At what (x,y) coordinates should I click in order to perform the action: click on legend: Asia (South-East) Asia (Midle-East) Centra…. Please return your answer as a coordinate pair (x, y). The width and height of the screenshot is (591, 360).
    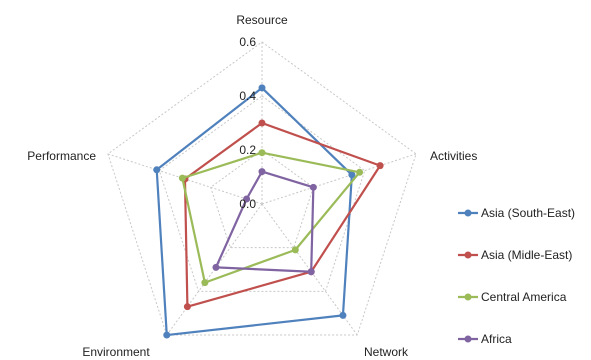
    Looking at the image, I should click on (516, 276).